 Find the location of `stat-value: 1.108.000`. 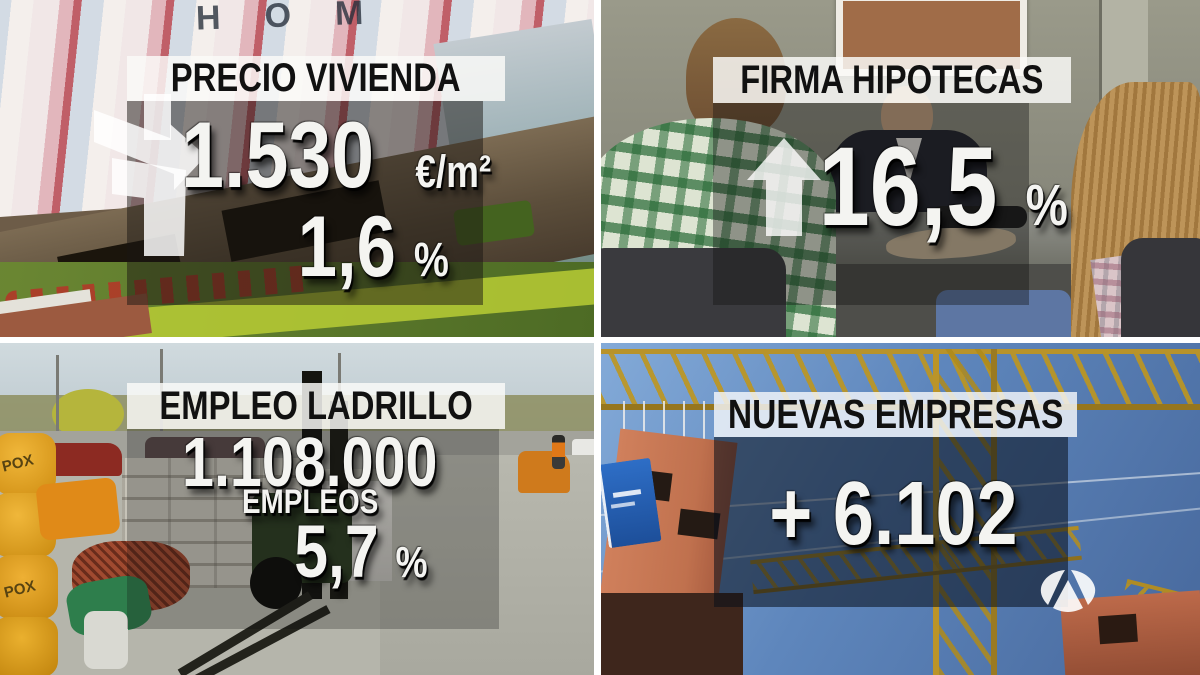

stat-value: 1.108.000 is located at coordinates (310, 462).